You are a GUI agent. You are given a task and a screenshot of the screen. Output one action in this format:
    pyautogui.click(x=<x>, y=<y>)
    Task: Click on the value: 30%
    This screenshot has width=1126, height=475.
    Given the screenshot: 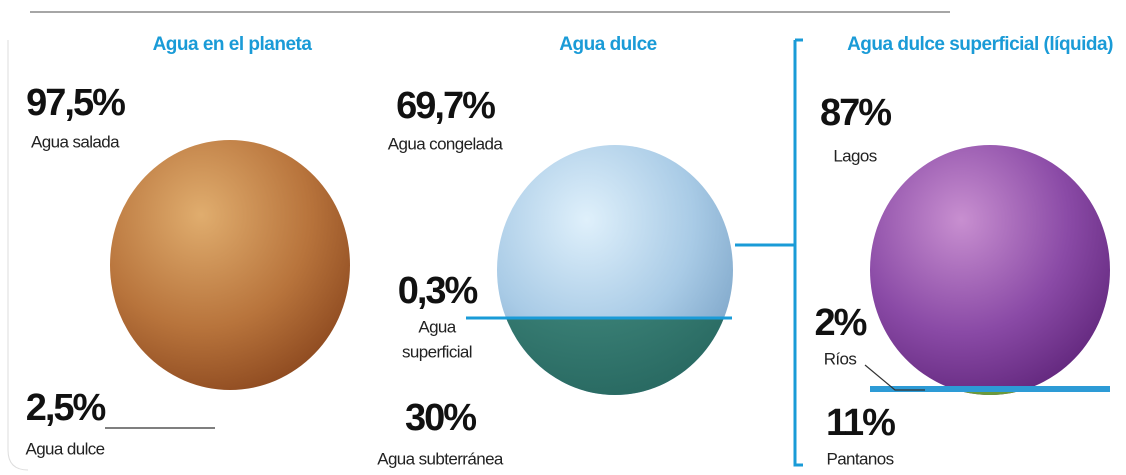 What is the action you would take?
    pyautogui.click(x=440, y=418)
    